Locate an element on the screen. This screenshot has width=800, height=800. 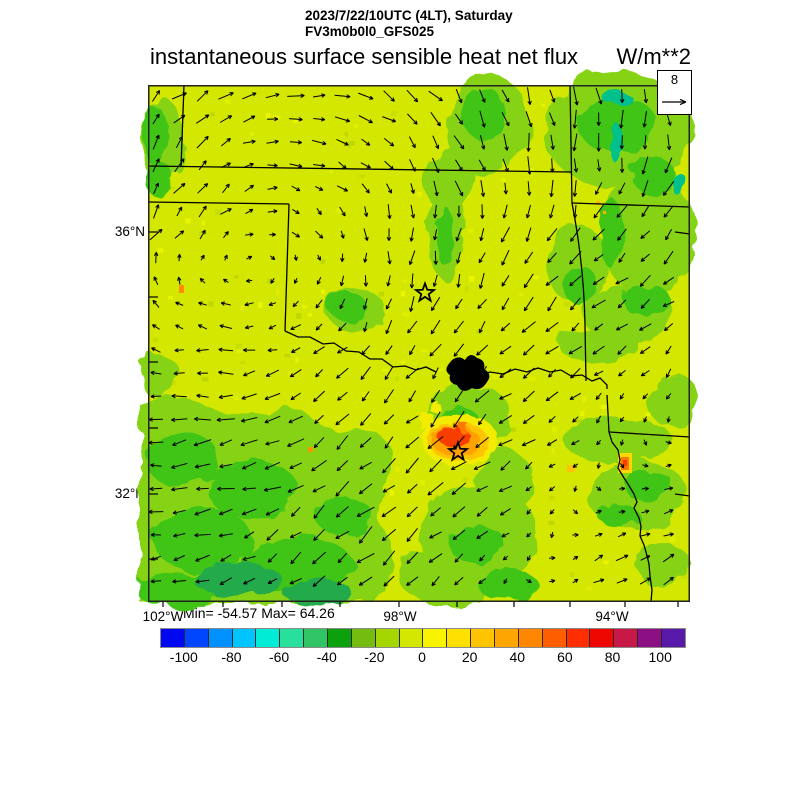
lon-label-98w: 98°W is located at coordinates (400, 616).